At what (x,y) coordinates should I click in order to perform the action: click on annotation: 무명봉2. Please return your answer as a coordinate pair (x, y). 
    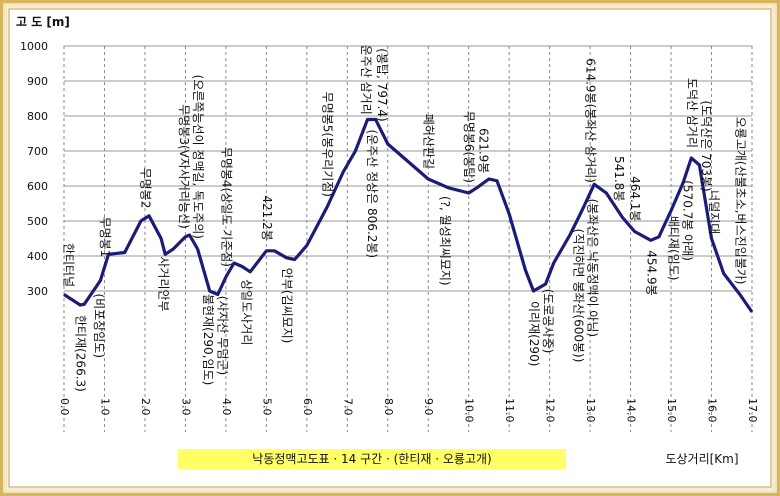
    Looking at the image, I should click on (145, 188).